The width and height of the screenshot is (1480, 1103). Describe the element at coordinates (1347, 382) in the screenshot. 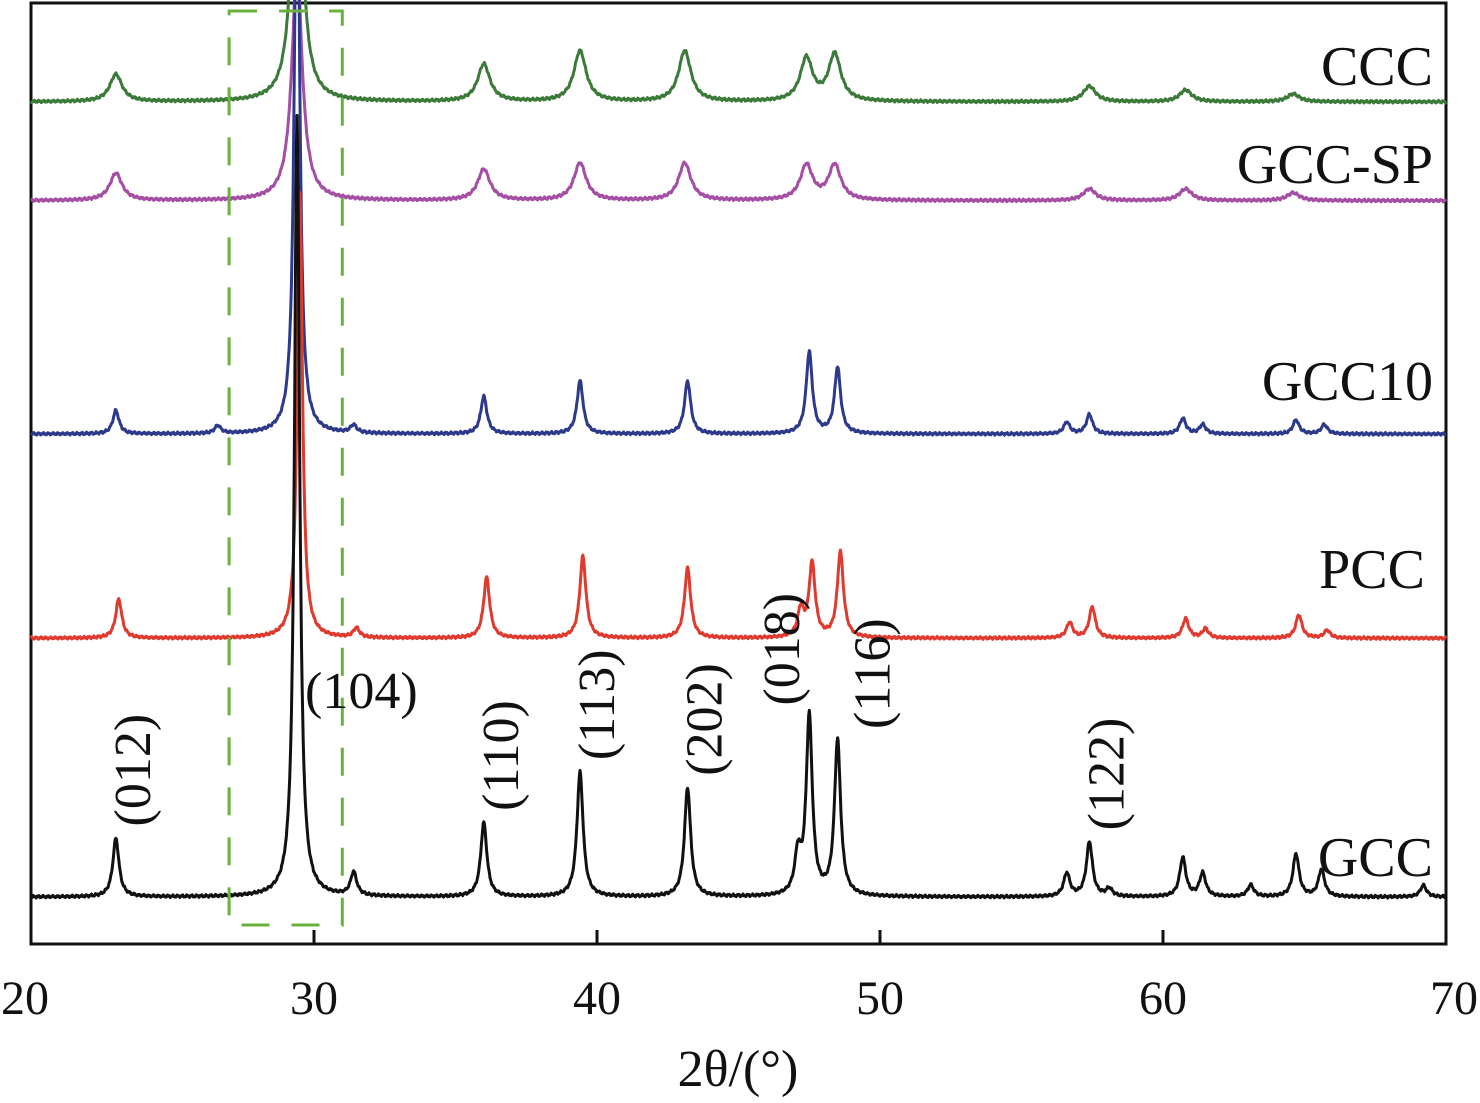

I see `series-label-gcc10: GCC10` at that location.